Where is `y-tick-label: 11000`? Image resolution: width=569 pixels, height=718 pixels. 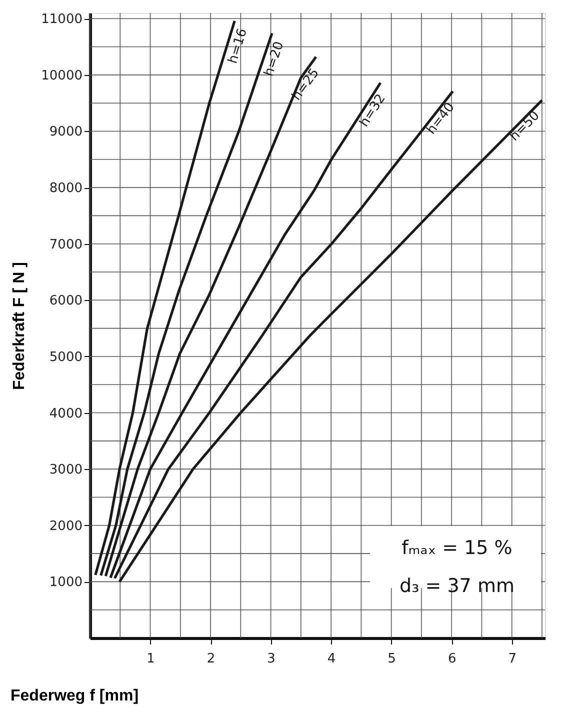 y-tick-label: 11000 is located at coordinates (61, 20).